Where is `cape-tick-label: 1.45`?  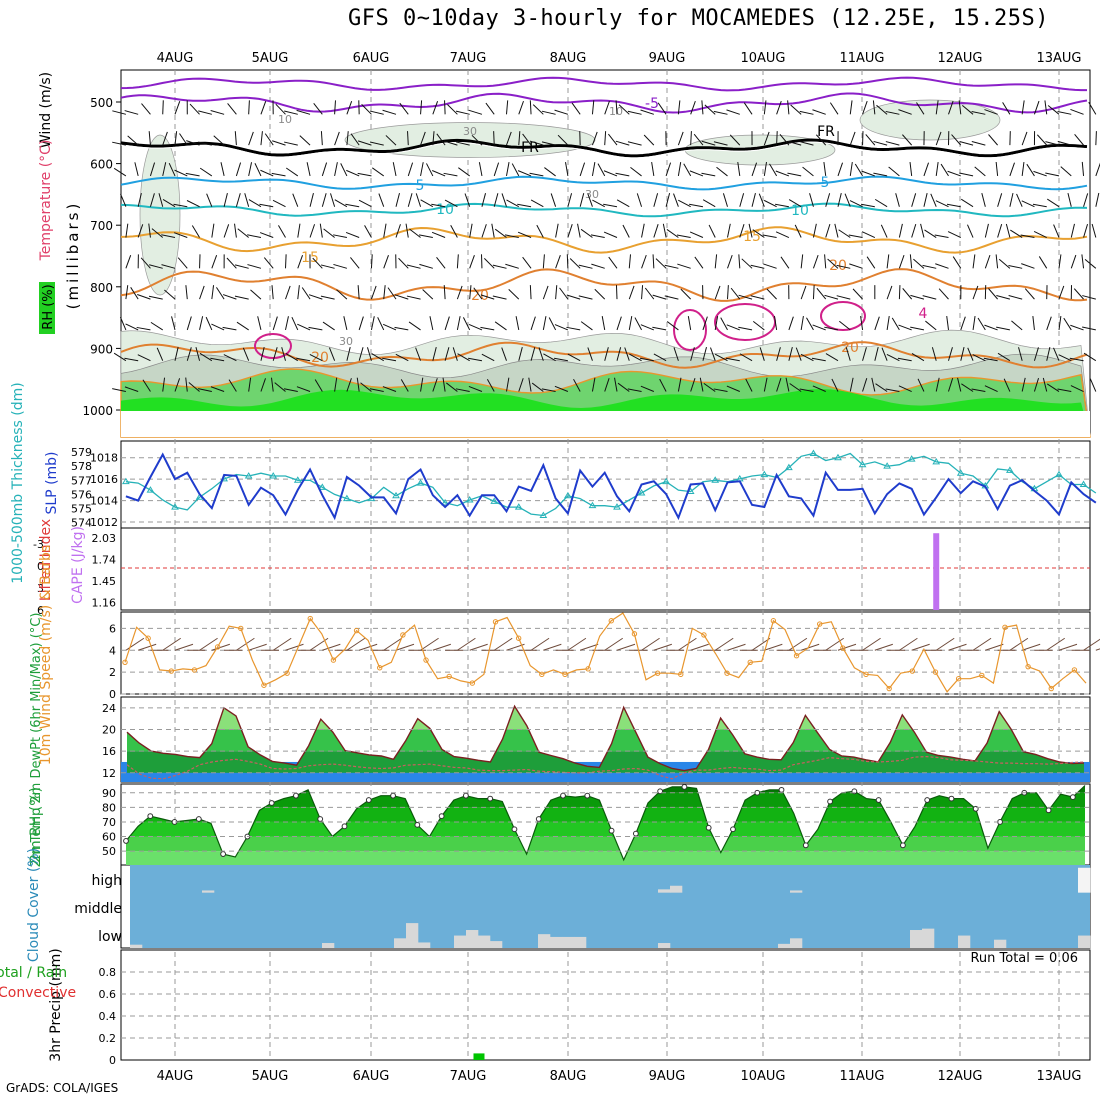
cape-tick-label: 1.45 is located at coordinates (104, 581).